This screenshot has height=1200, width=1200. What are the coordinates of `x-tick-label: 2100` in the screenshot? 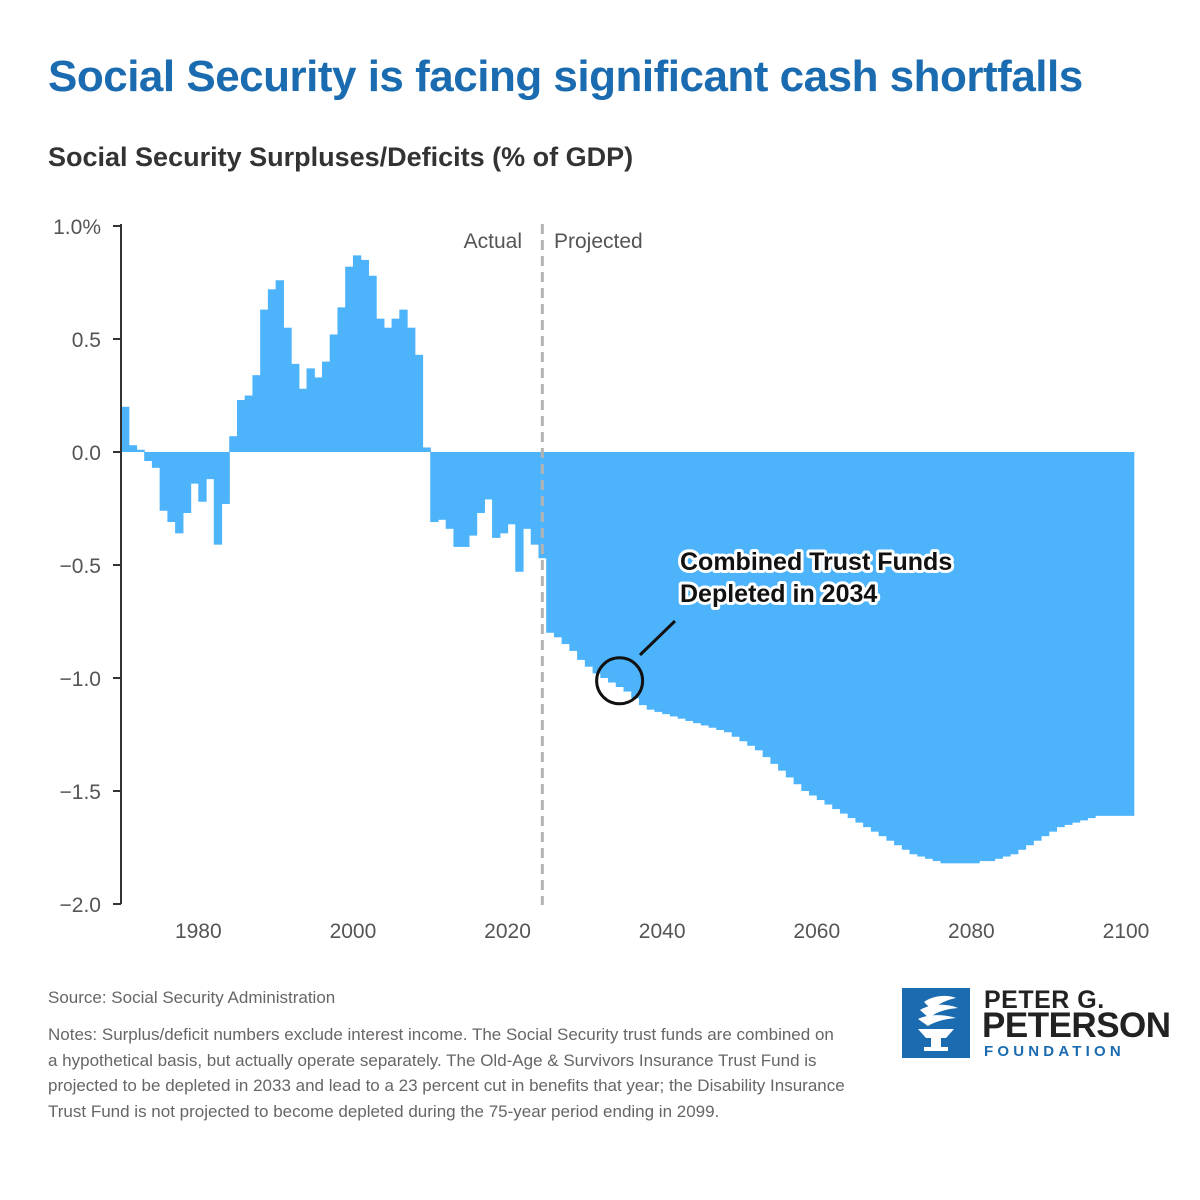 It's located at (1126, 931).